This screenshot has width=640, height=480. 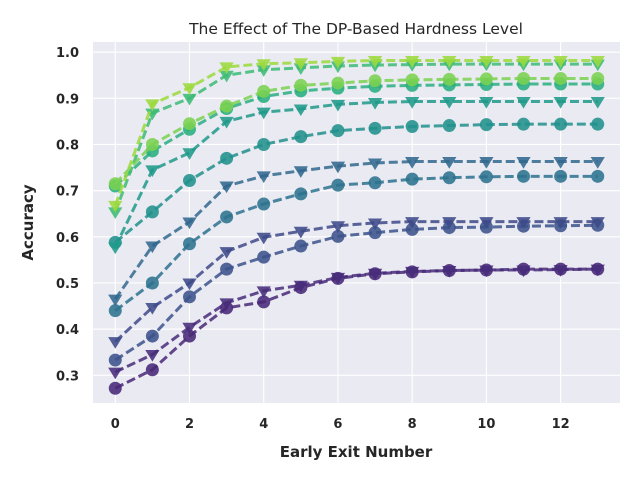 I want to click on y-tick-label: 0.5, so click(x=67, y=284).